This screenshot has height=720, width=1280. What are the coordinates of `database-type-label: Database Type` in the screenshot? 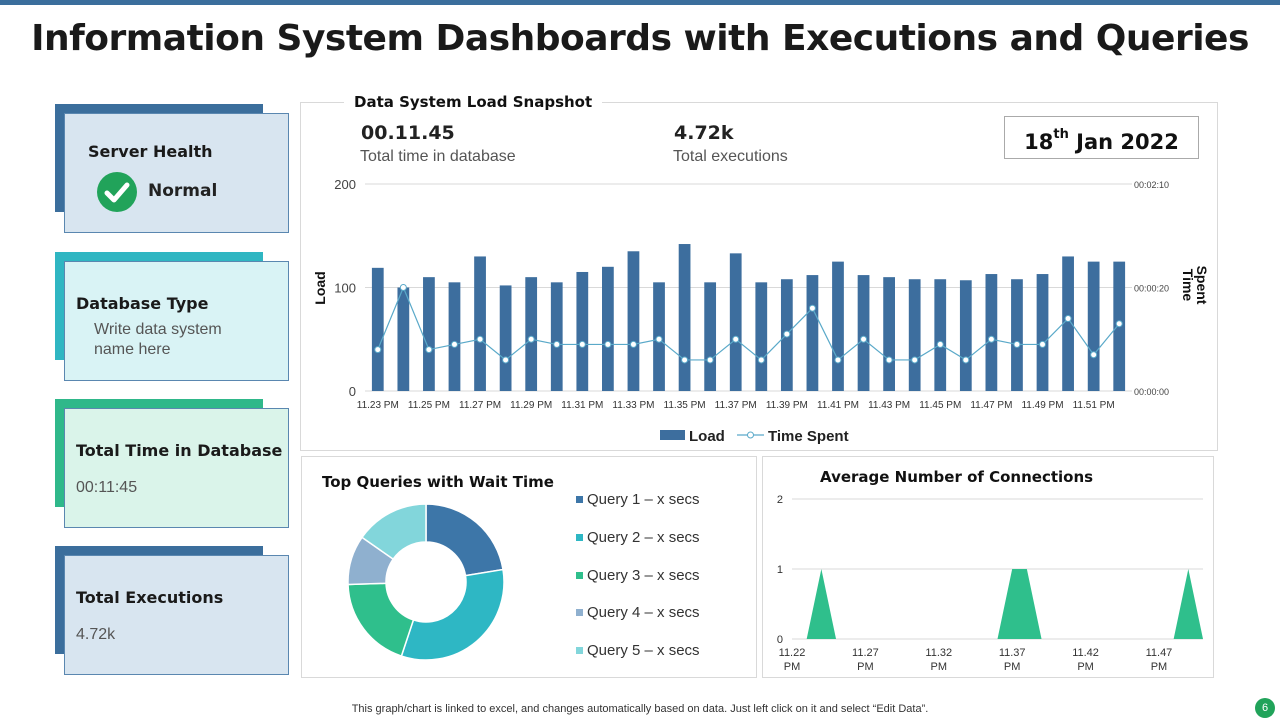 It's located at (142, 303).